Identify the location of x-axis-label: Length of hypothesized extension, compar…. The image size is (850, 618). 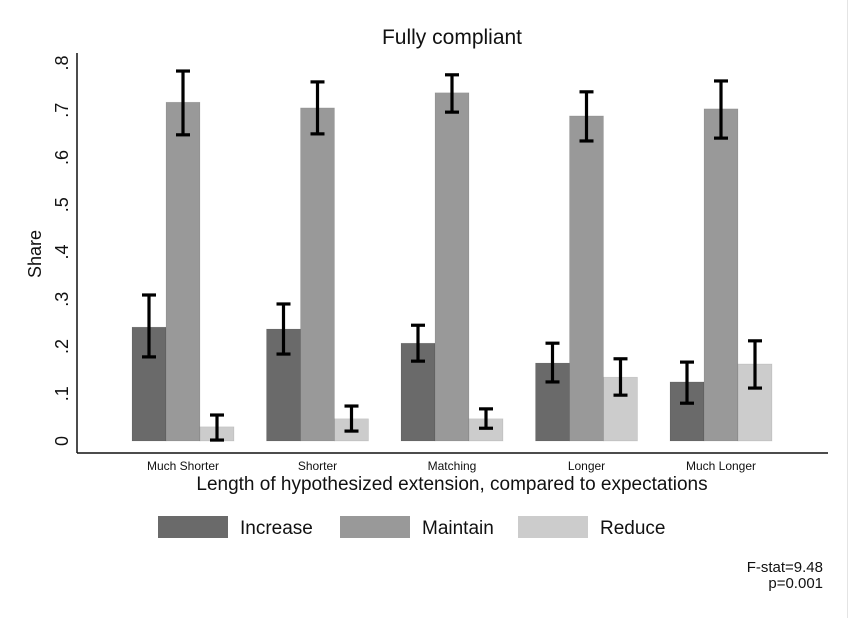
(451, 484).